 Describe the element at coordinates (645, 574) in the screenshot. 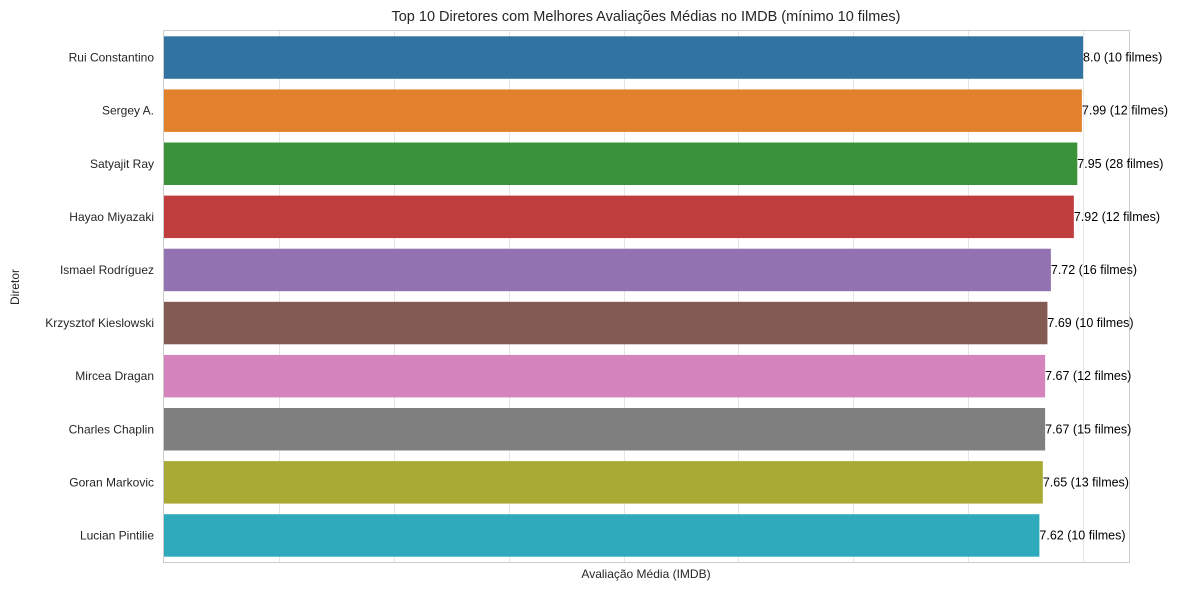

I see `x-axis-label: Avaliação Média (IMDB)` at that location.